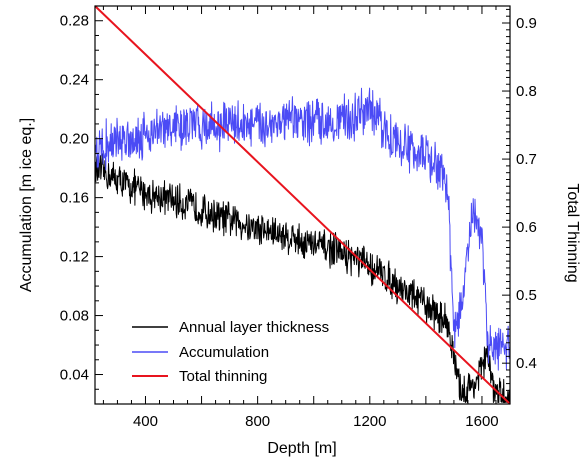 Image resolution: width=587 pixels, height=466 pixels. I want to click on y-tick-label: 0.20, so click(74, 139).